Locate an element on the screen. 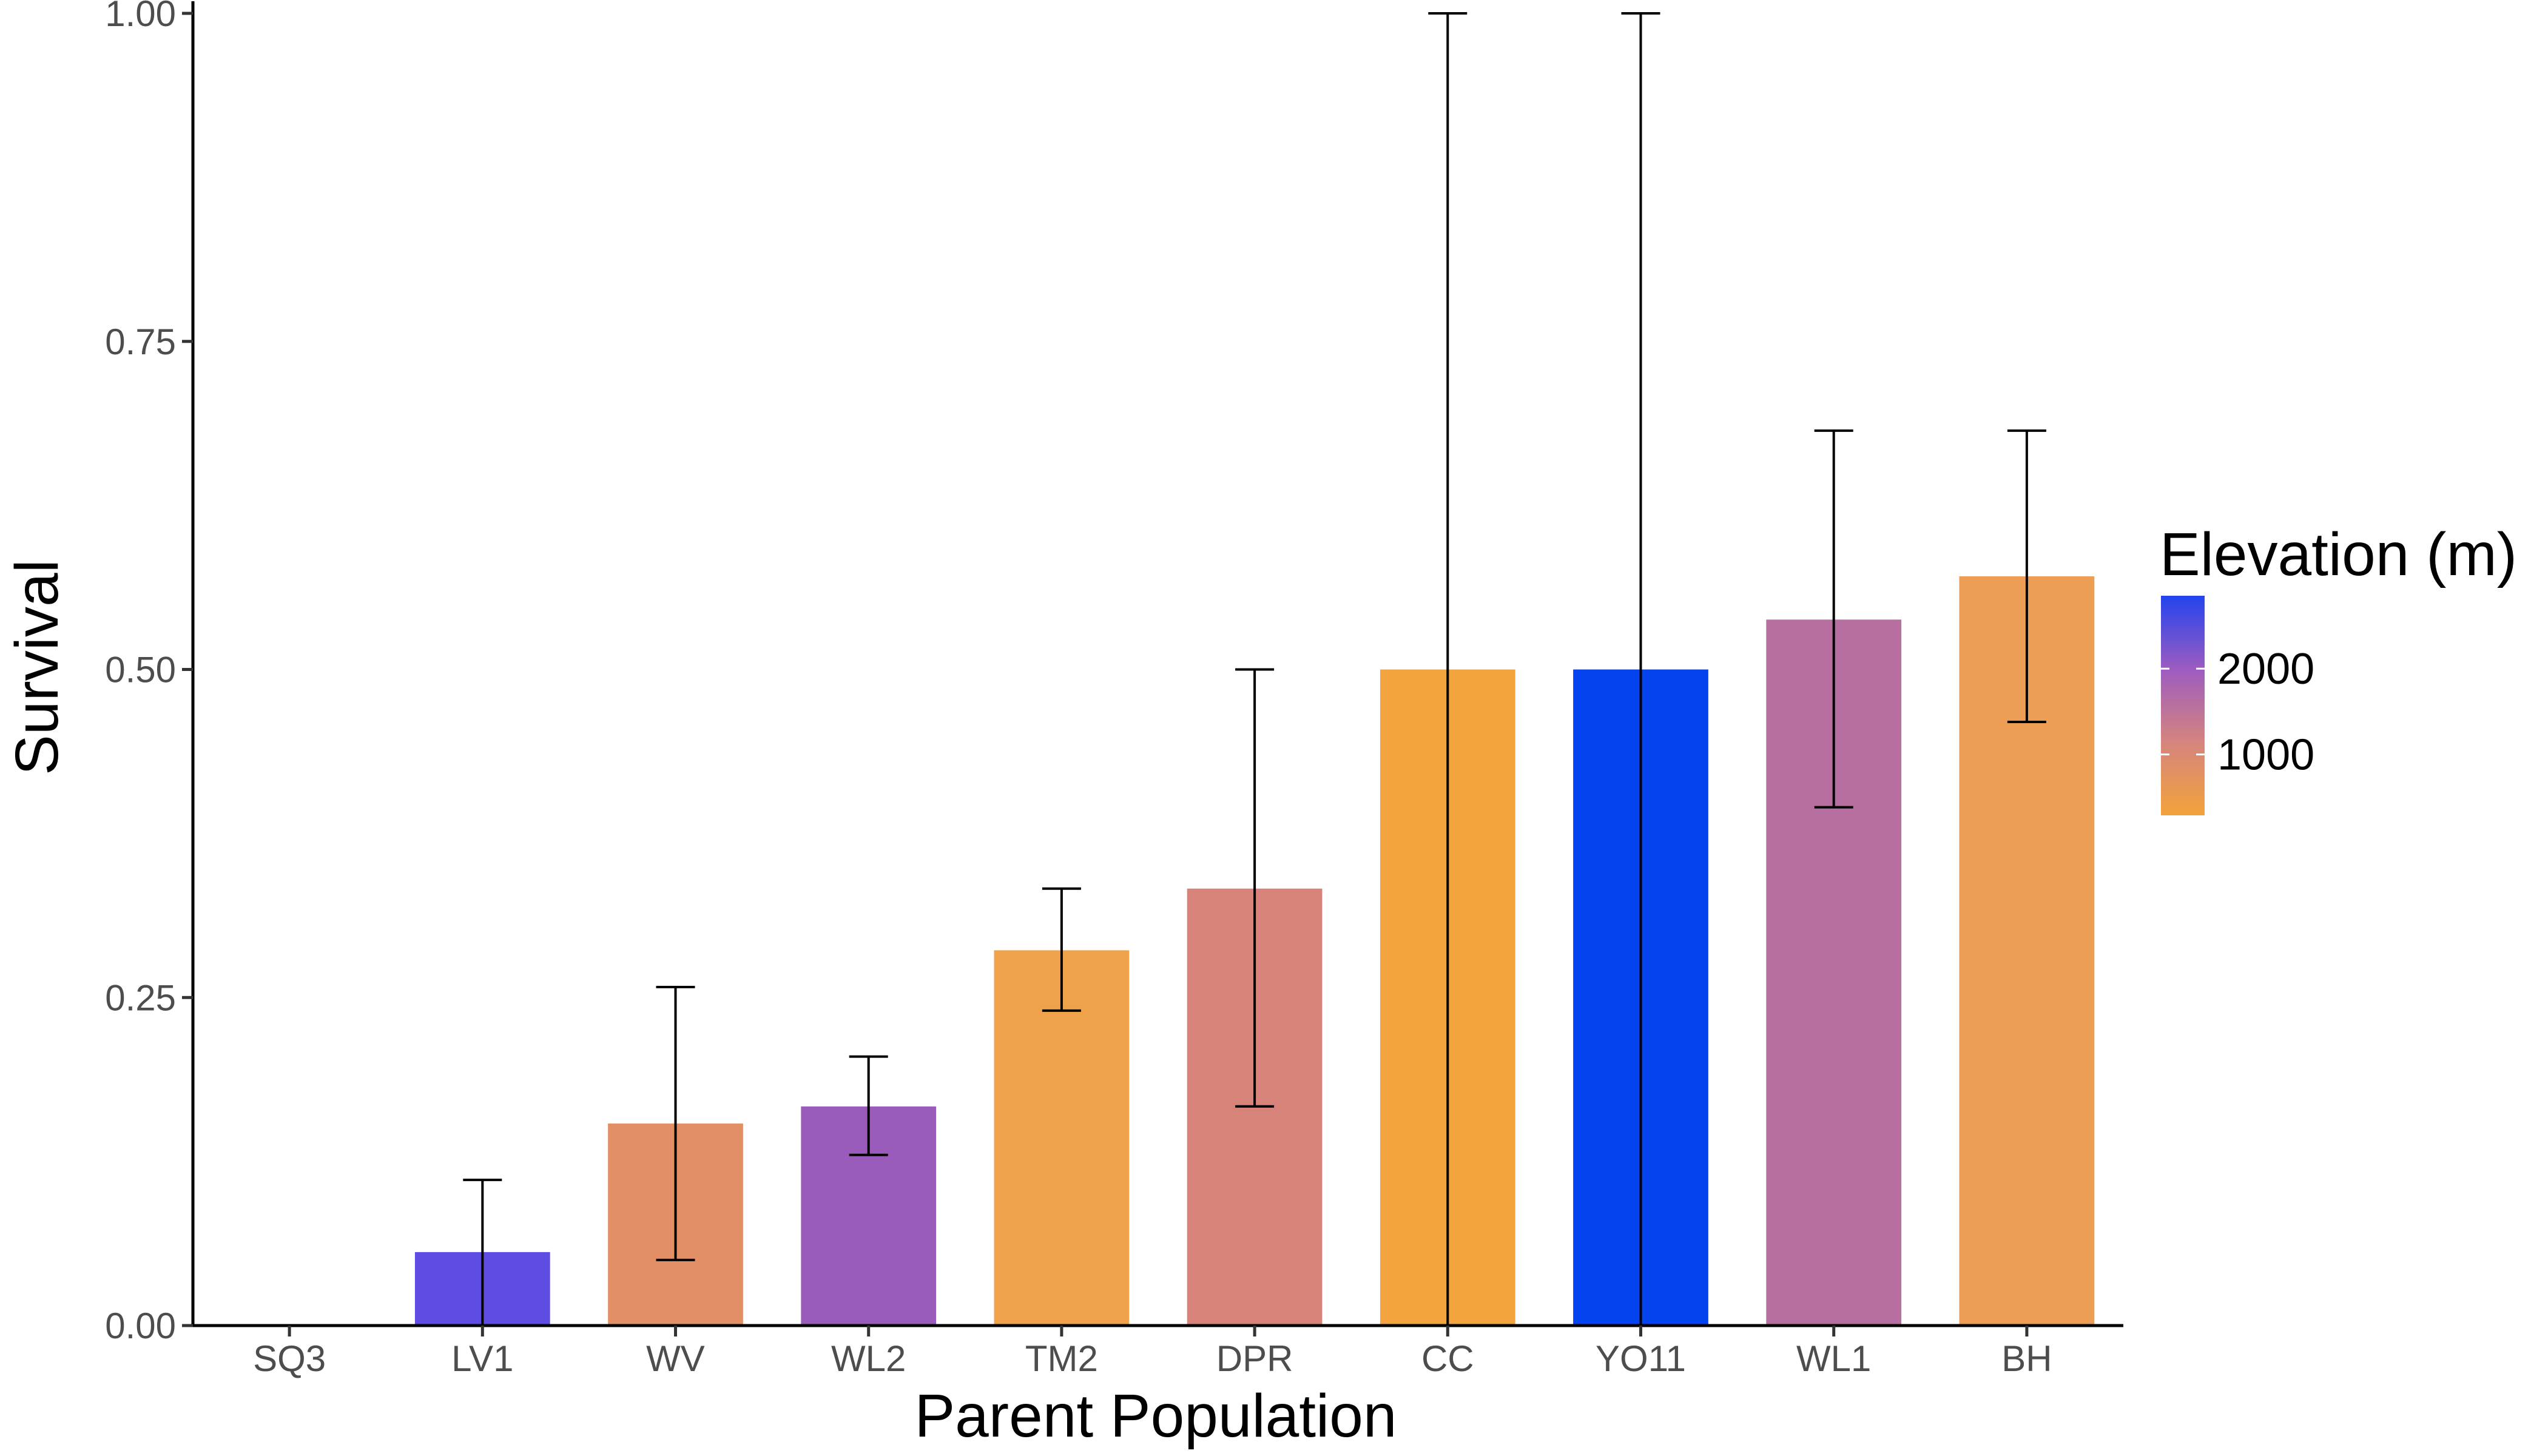 This screenshot has height=1456, width=2548. error-bar-wl1 is located at coordinates (1833, 619).